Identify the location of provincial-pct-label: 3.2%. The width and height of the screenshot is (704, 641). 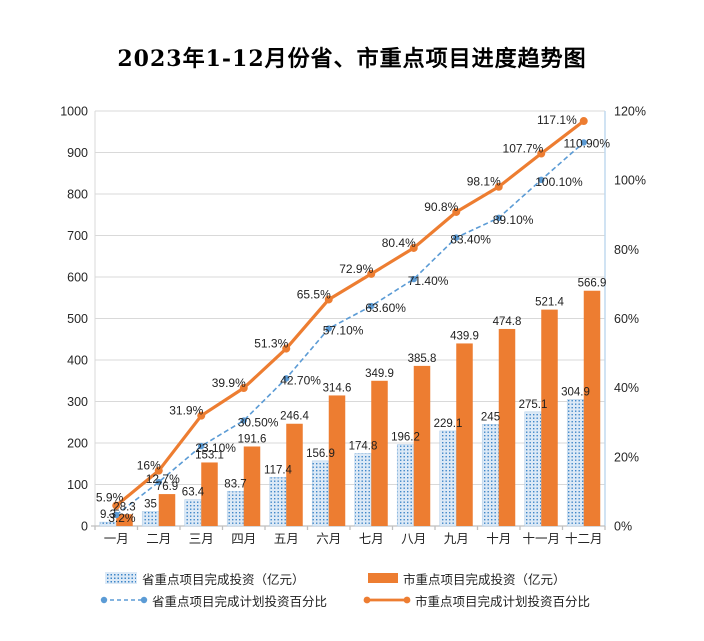
(122, 518).